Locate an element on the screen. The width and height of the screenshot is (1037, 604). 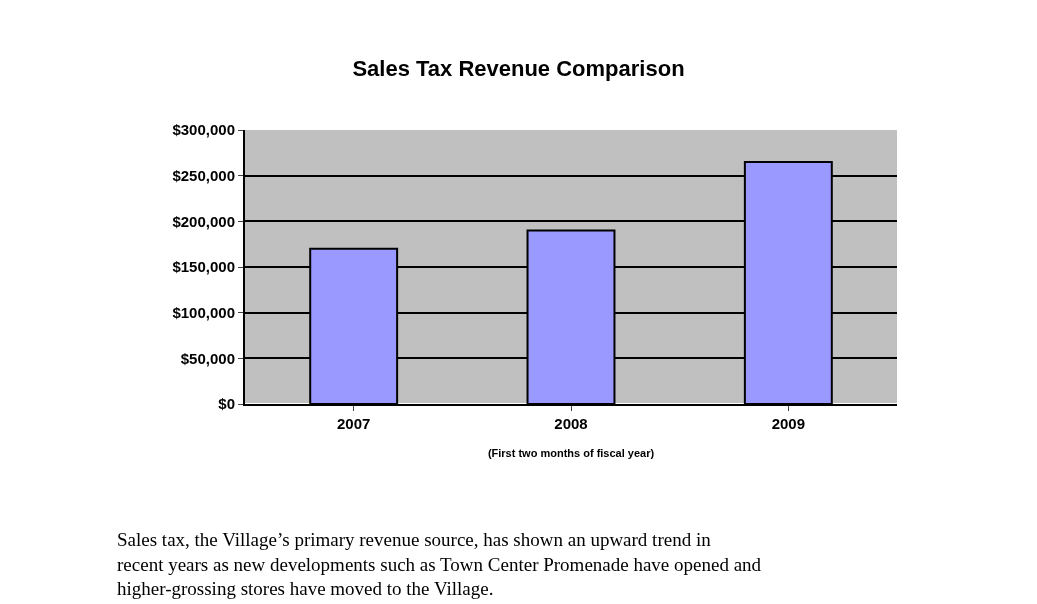
text: Sales tax, the Village’s primary revenue source, has shown an upward trend in recent years as new developments such as Town Center Promenade have opened and higher-grossing stores have moved to the Village. is located at coordinates (439, 564).